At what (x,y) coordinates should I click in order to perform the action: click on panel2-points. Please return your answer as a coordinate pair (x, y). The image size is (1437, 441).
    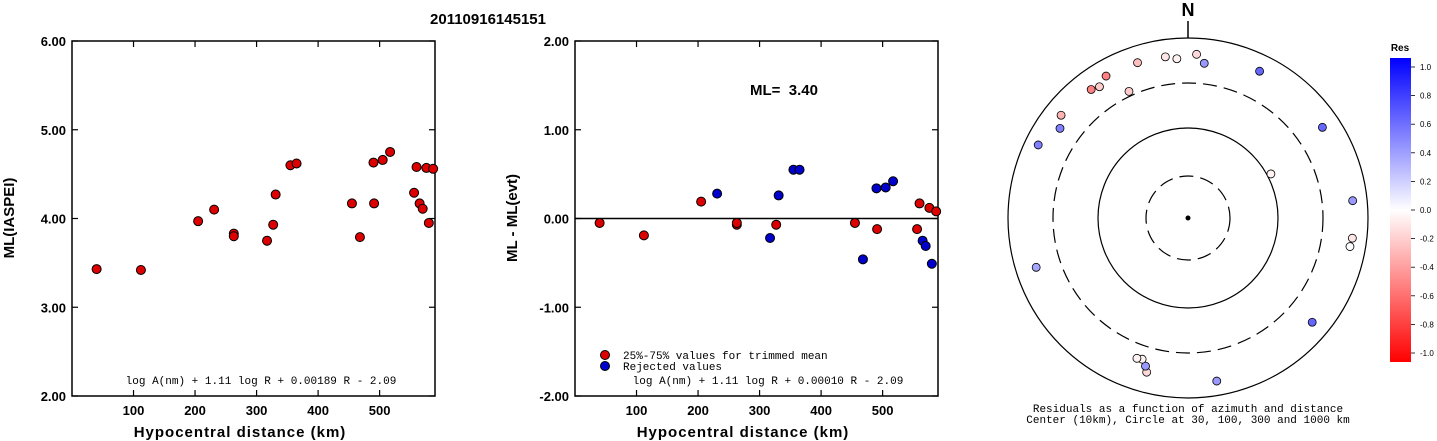
    Looking at the image, I should click on (768, 216).